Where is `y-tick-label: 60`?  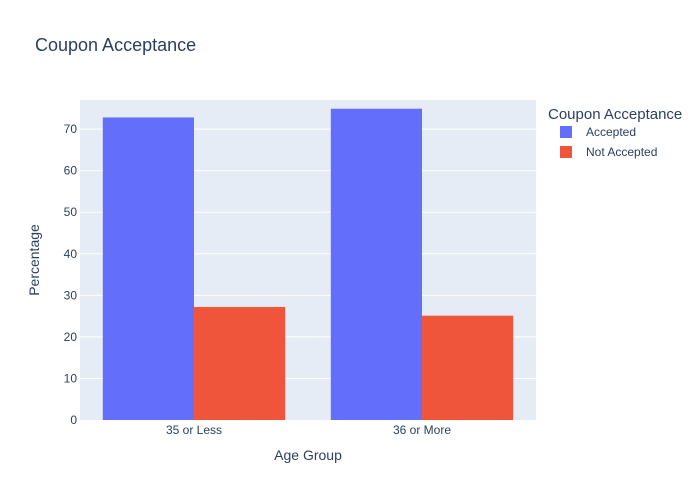 y-tick-label: 60 is located at coordinates (71, 171).